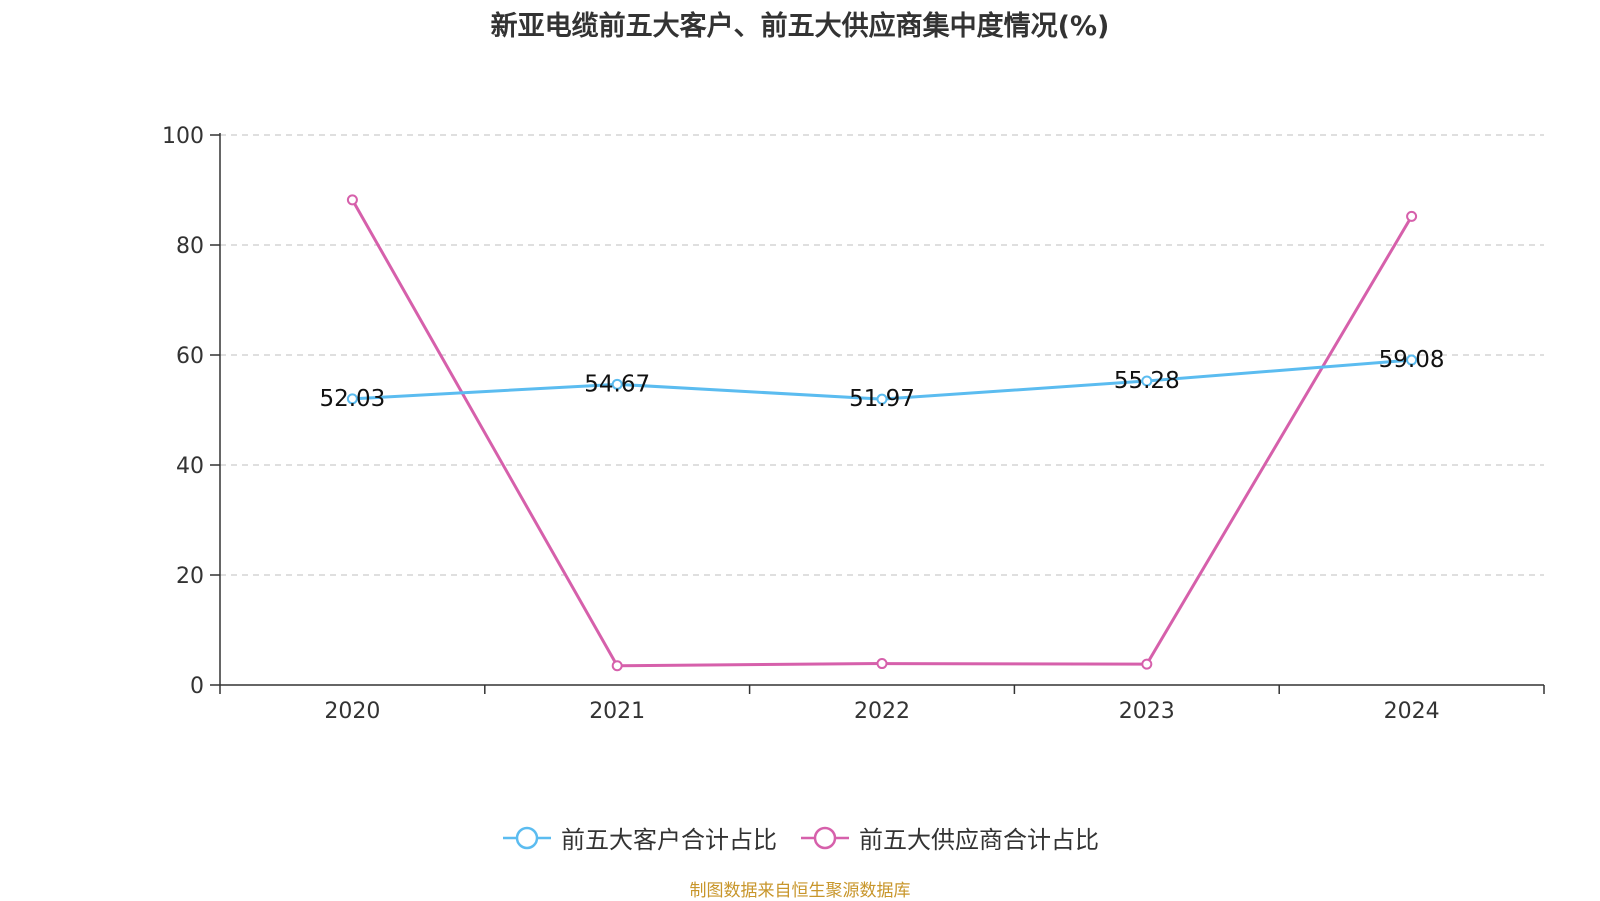 The height and width of the screenshot is (901, 1600). What do you see at coordinates (190, 356) in the screenshot?
I see `y-tick-label: 60` at bounding box center [190, 356].